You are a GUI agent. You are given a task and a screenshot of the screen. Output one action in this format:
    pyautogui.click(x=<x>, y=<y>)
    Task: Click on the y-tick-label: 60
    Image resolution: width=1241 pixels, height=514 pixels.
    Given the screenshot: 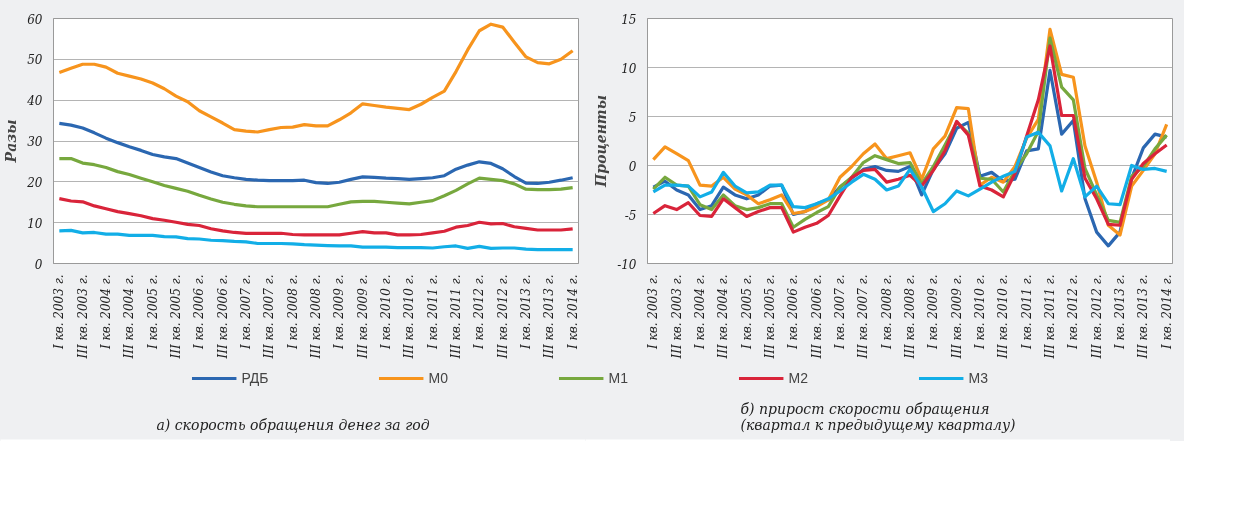 What is the action you would take?
    pyautogui.click(x=35, y=19)
    